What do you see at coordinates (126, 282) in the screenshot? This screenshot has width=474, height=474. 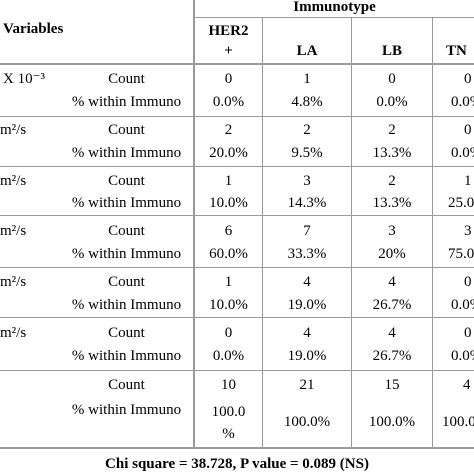 I see `row-5-count-label: Count` at bounding box center [126, 282].